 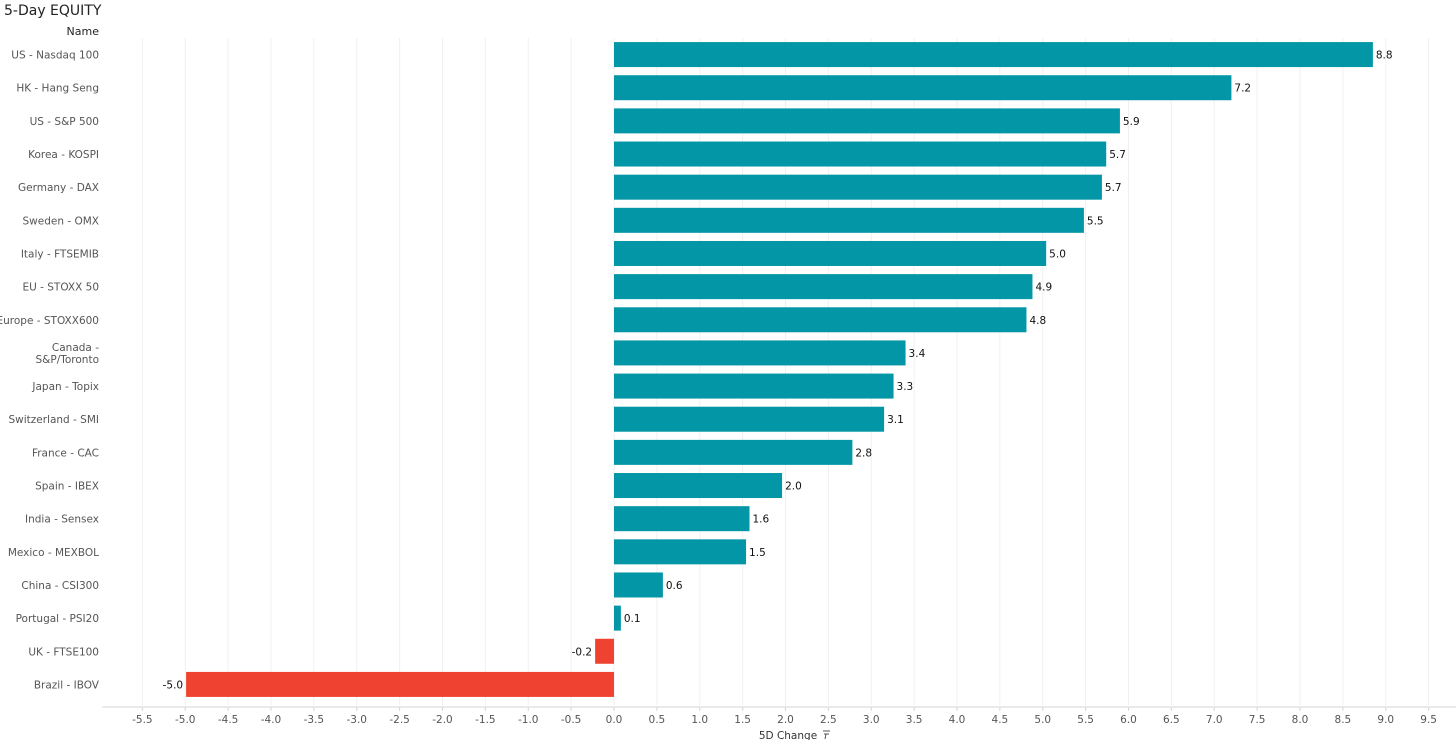 I want to click on category-label: Japan - Topix, so click(x=65, y=387).